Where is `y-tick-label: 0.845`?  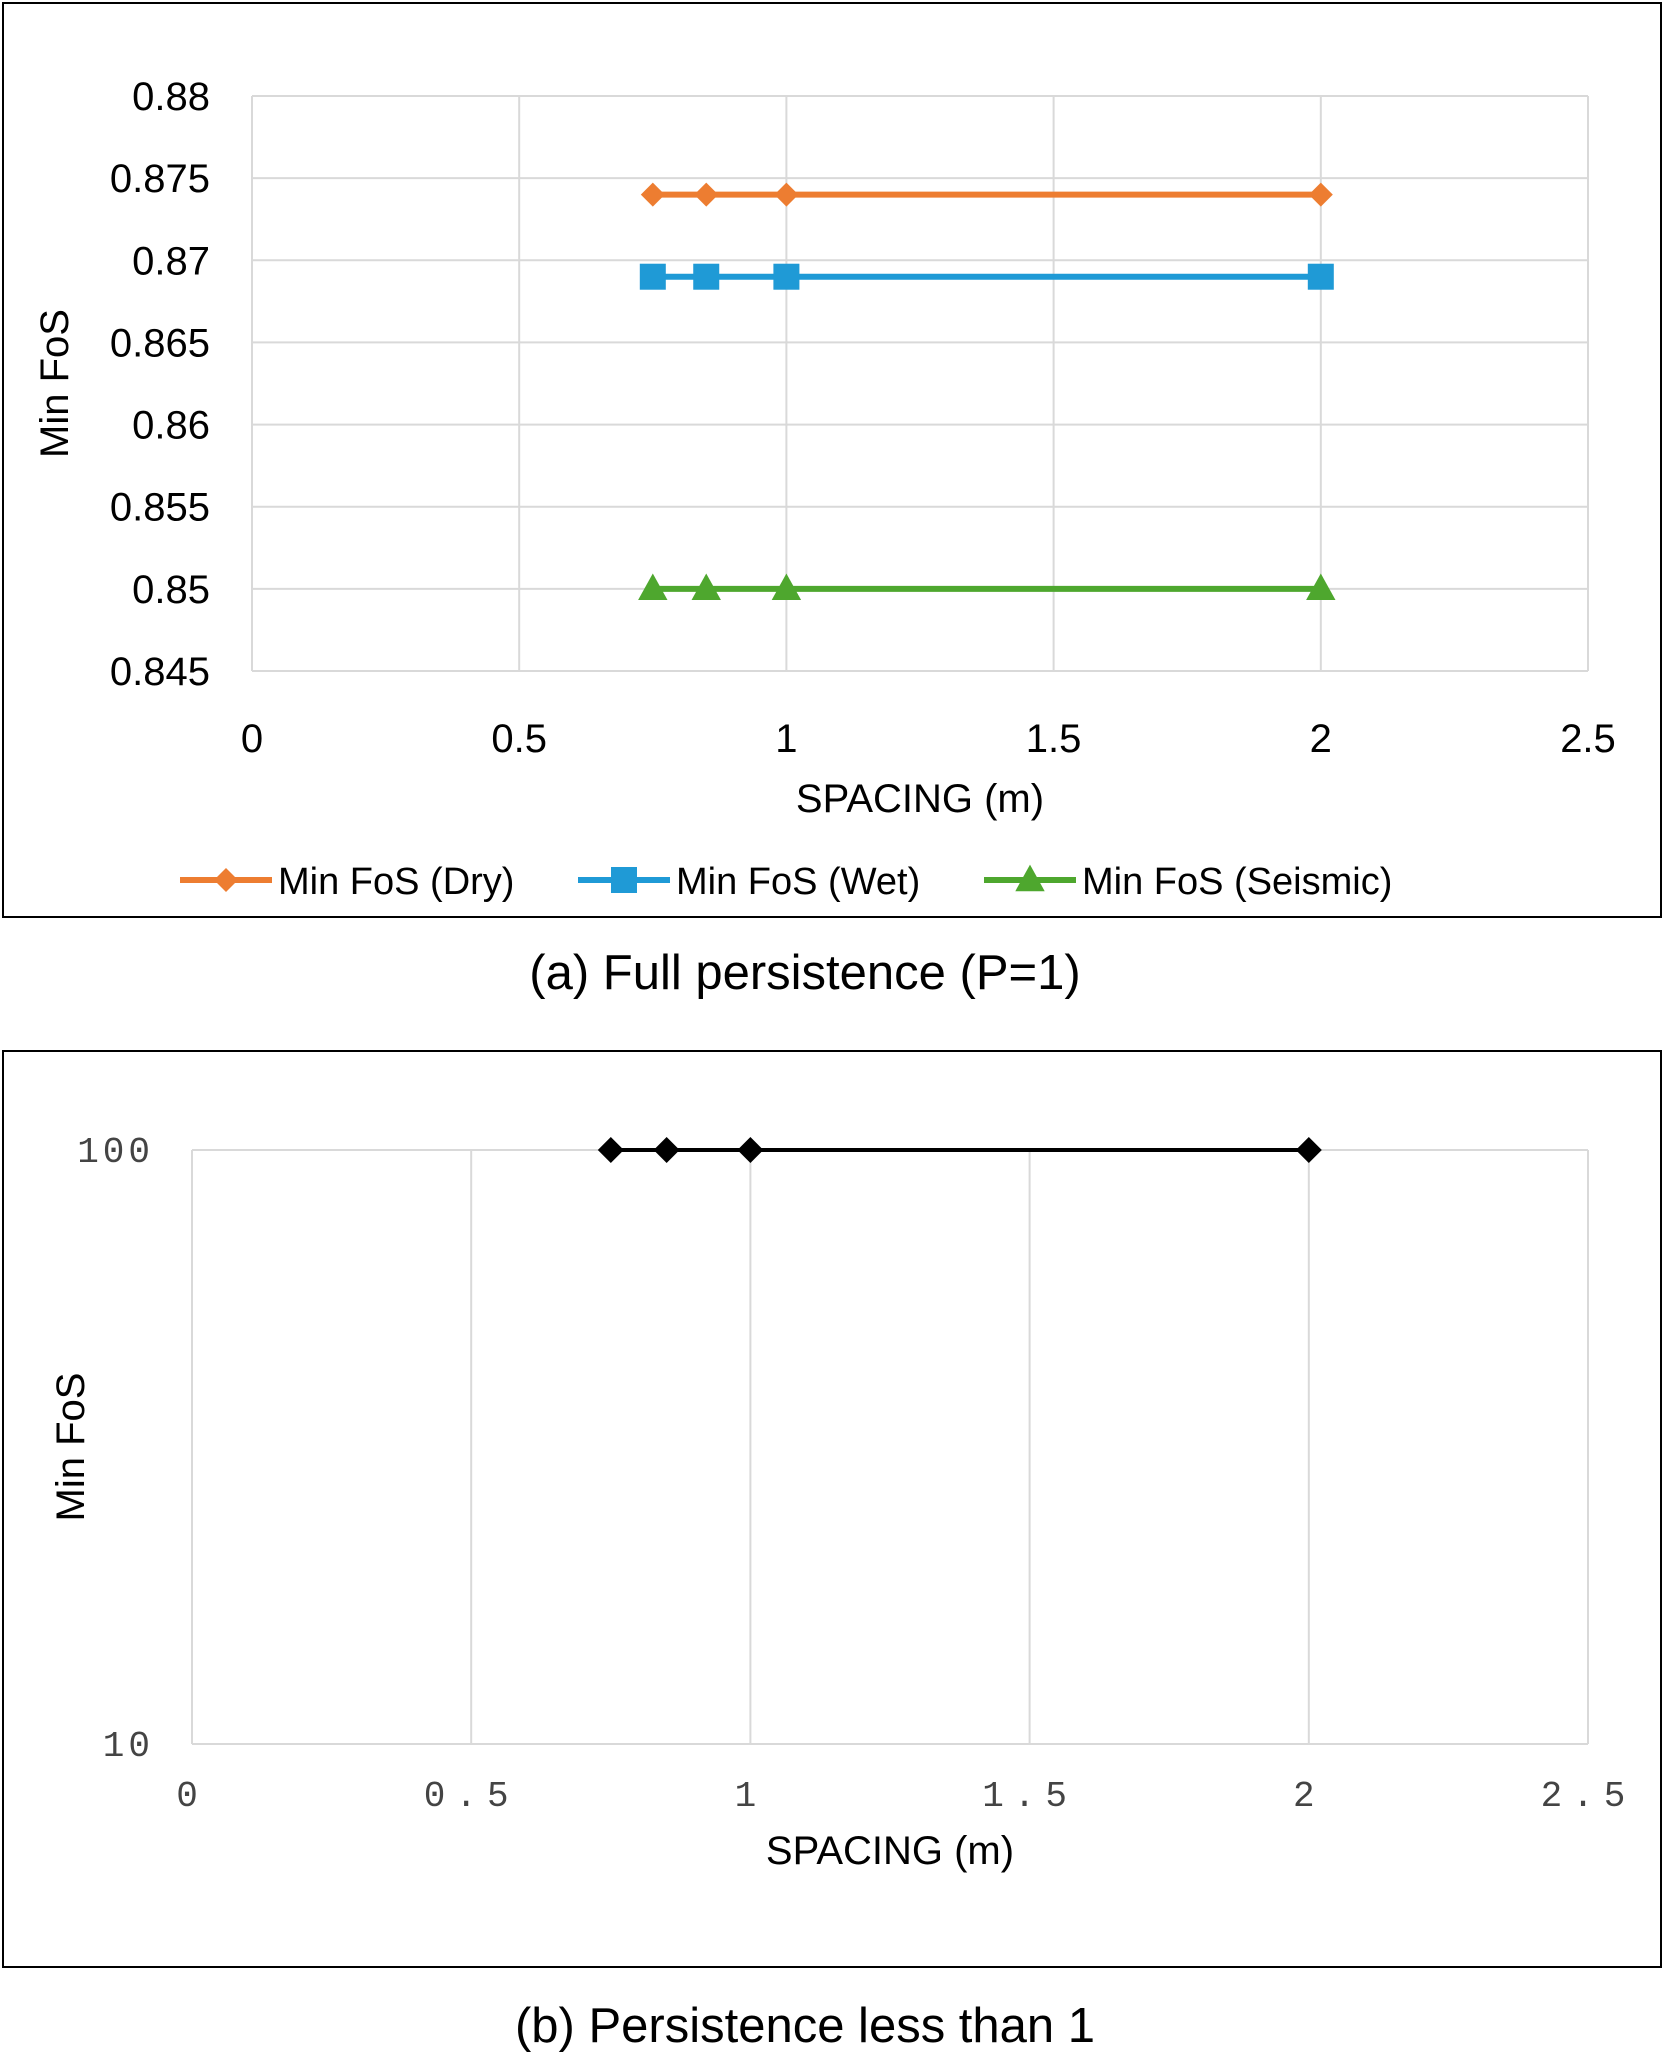 y-tick-label: 0.845 is located at coordinates (160, 672).